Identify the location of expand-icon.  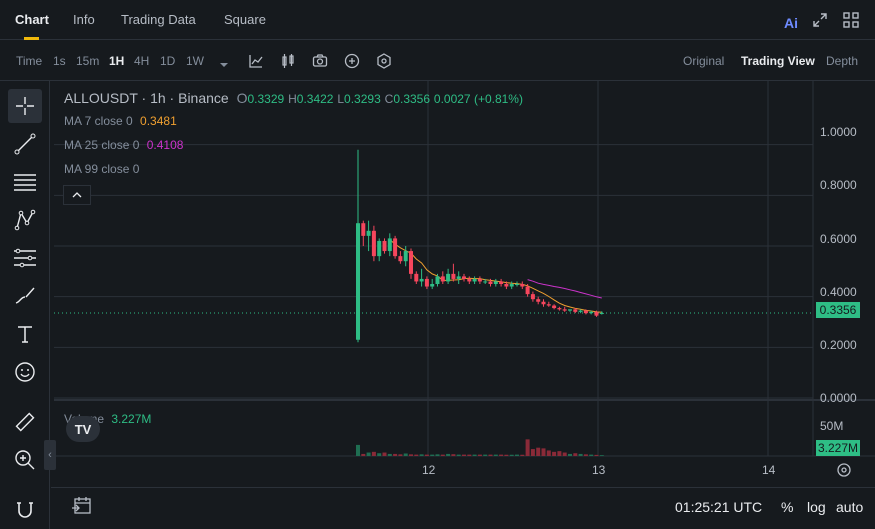
(820, 22).